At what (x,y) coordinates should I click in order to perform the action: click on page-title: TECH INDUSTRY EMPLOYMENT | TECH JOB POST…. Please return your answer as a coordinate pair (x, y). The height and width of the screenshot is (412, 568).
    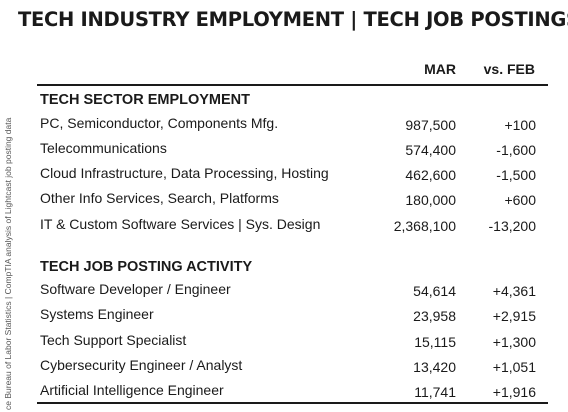
    Looking at the image, I should click on (293, 19).